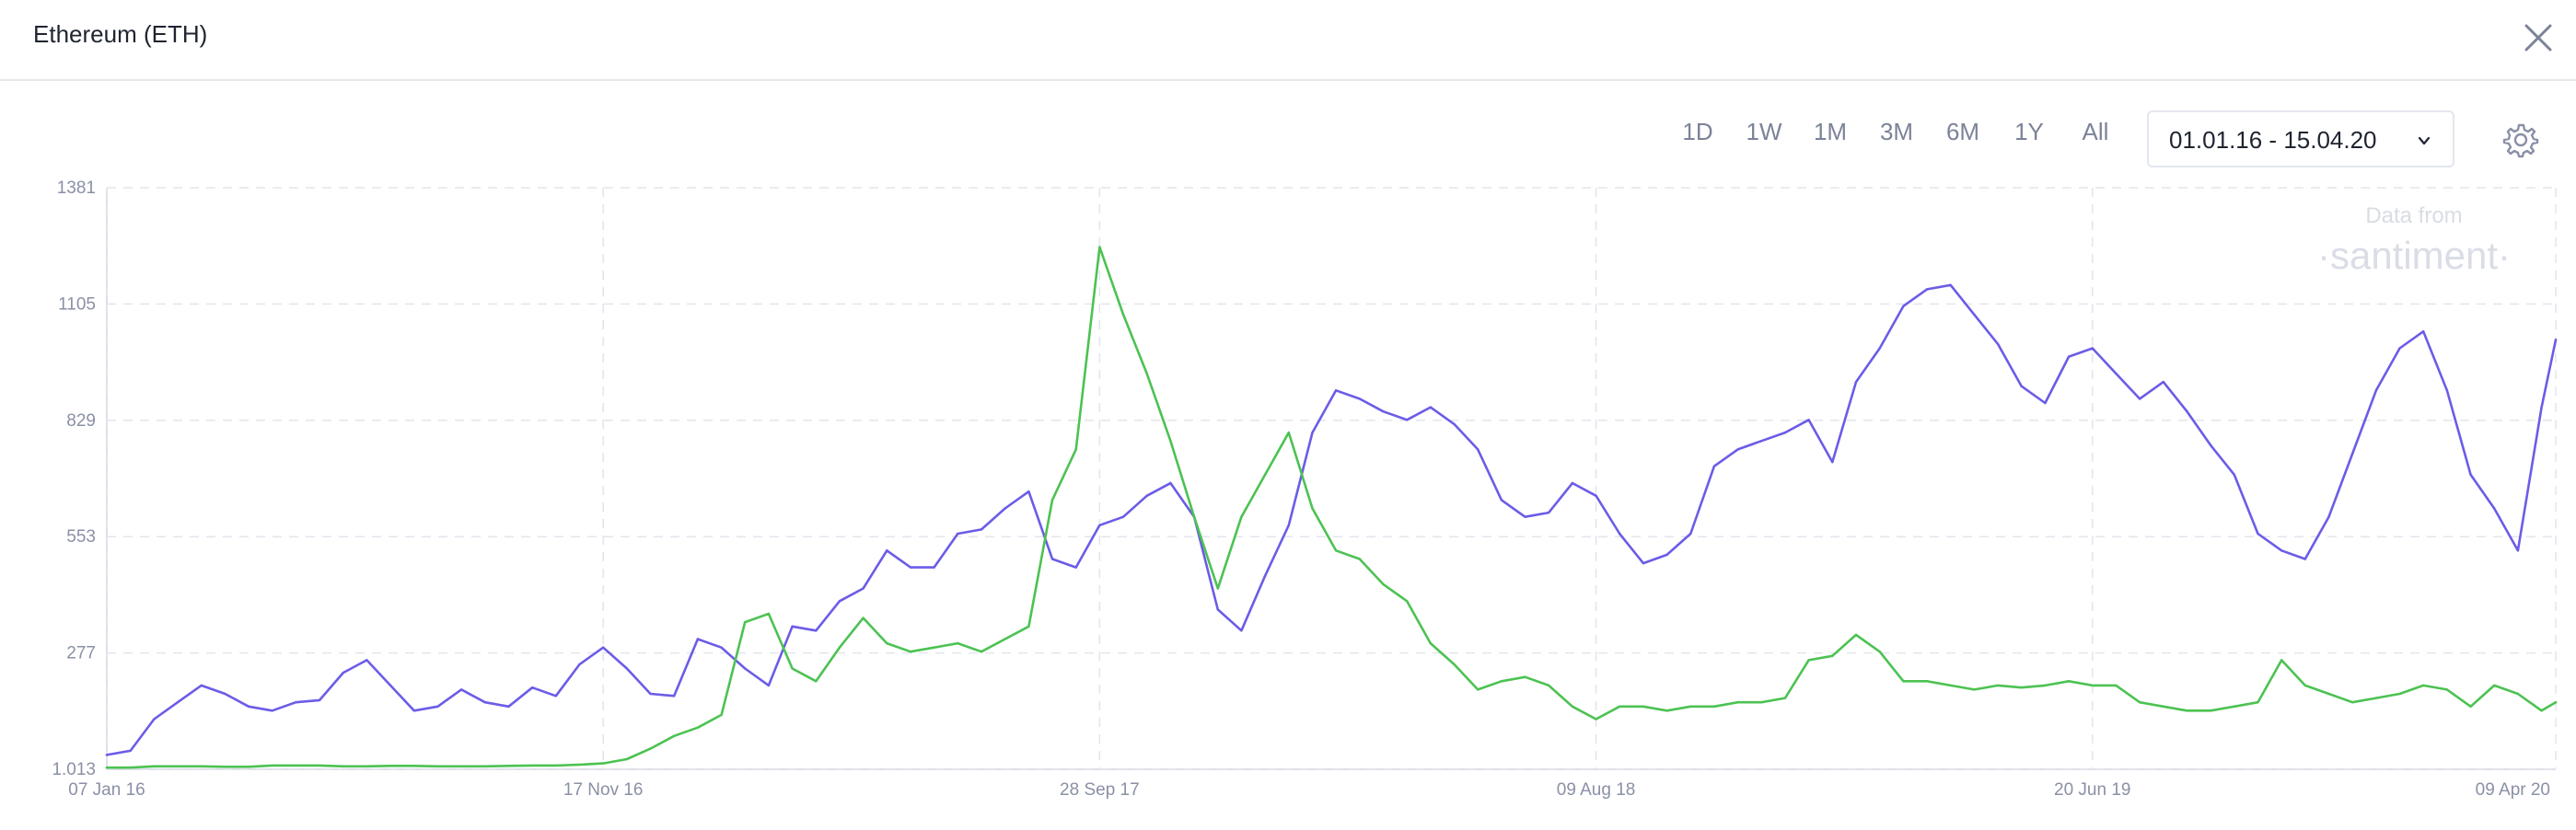 This screenshot has height=830, width=2576. I want to click on close-icon, so click(2538, 37).